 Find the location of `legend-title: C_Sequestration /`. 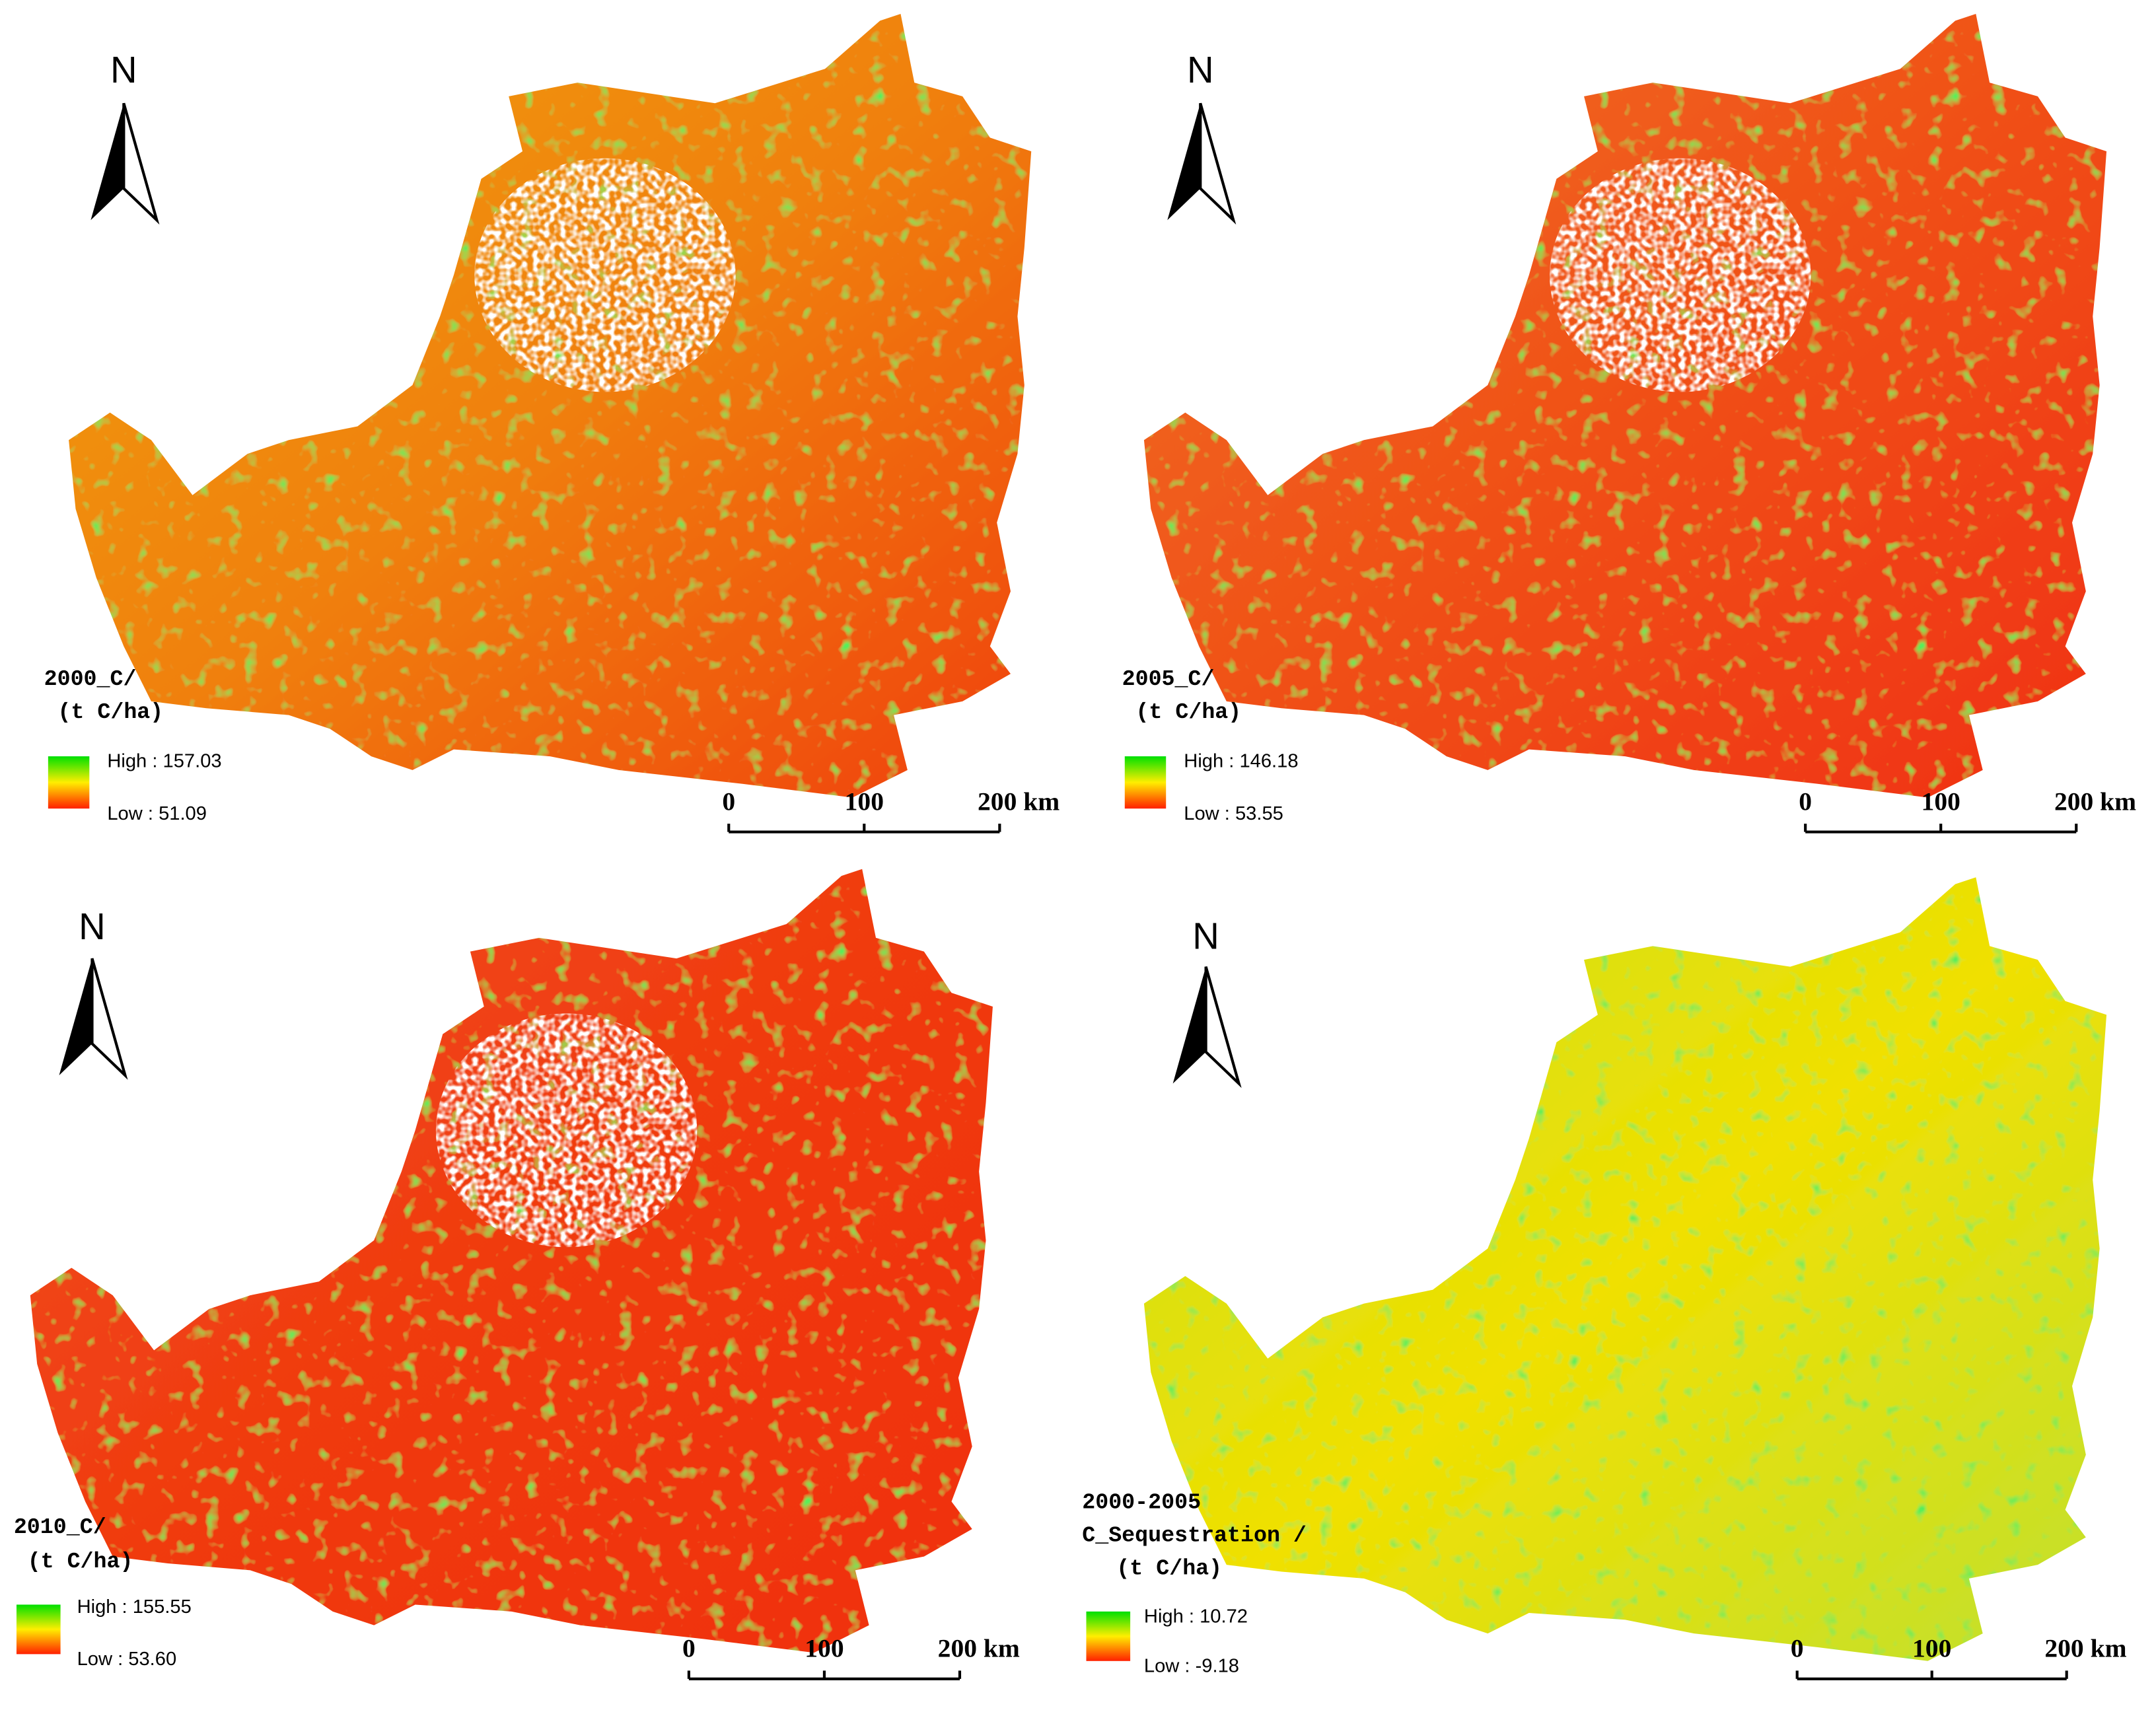

legend-title: C_Sequestration / is located at coordinates (1194, 1535).